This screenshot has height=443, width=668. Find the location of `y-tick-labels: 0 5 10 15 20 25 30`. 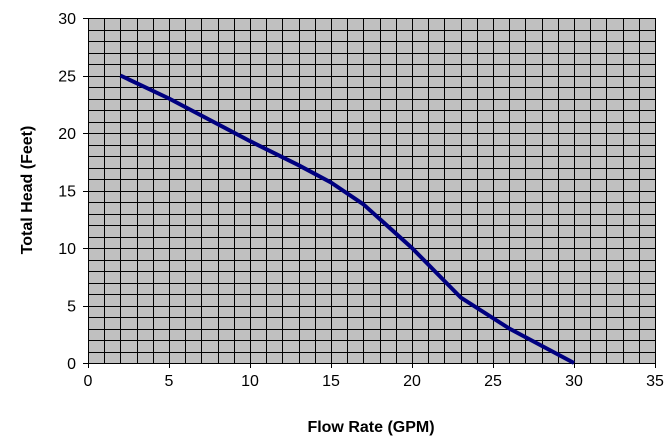

y-tick-labels: 0 5 10 15 20 25 30 is located at coordinates (67, 192).